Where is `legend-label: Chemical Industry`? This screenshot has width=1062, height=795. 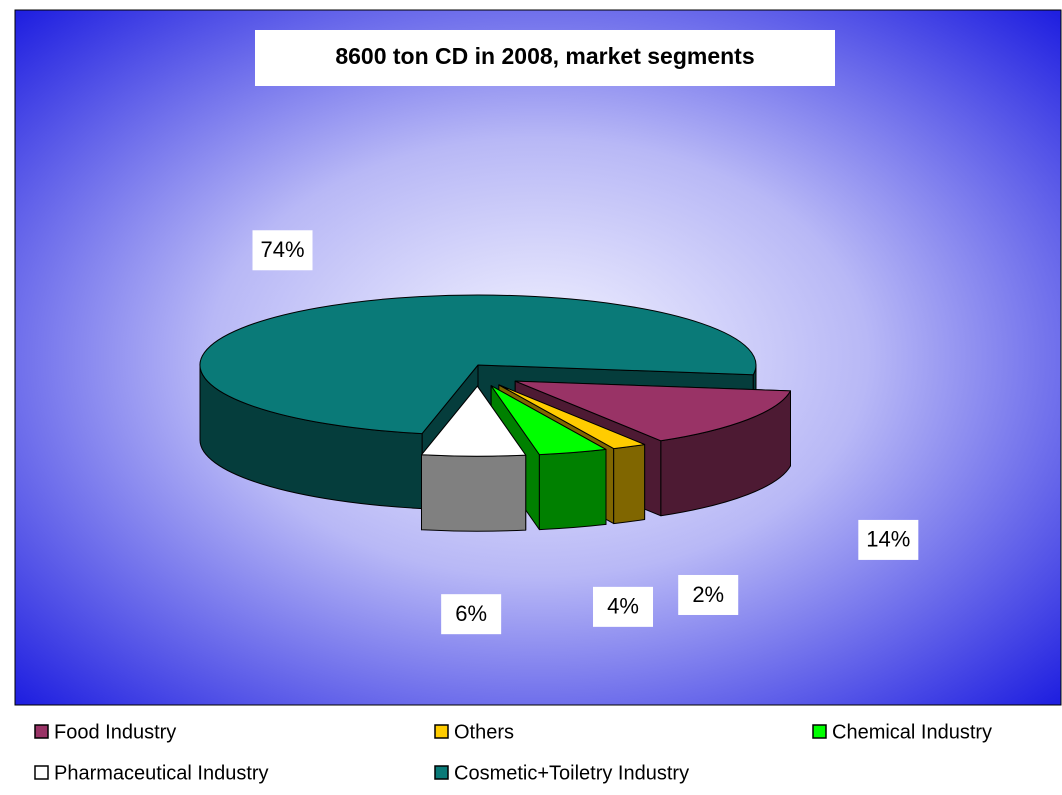 legend-label: Chemical Industry is located at coordinates (912, 732).